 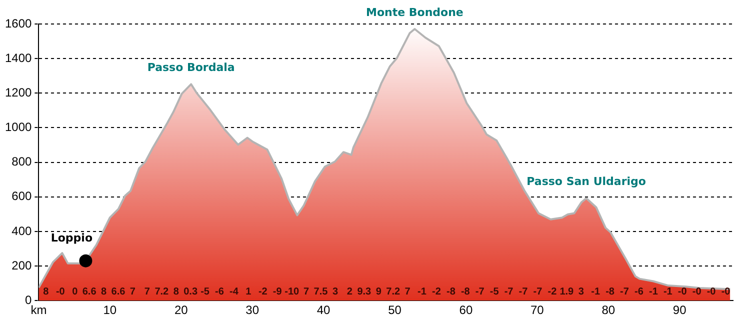 I want to click on annotation: 9.3, so click(x=364, y=292).